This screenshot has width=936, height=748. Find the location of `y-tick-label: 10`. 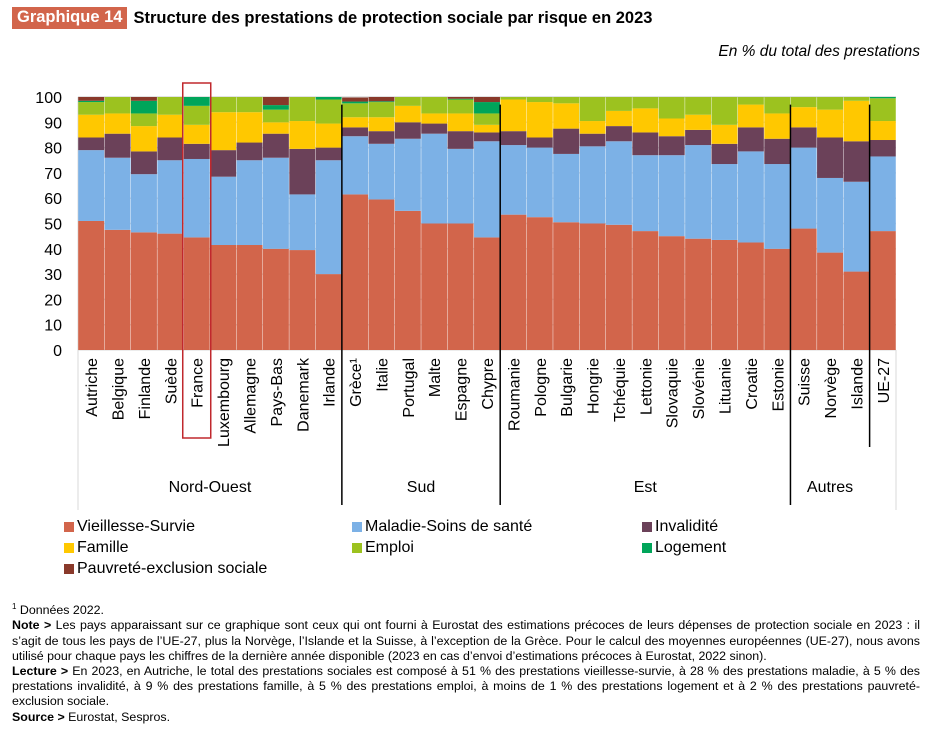

y-tick-label: 10 is located at coordinates (53, 326).